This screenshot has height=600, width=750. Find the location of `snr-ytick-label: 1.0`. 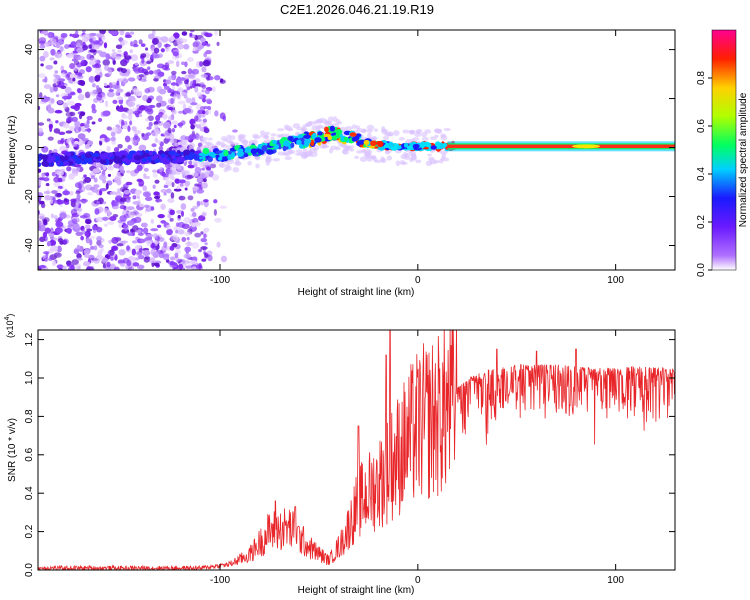

snr-ytick-label: 1.0 is located at coordinates (29, 378).